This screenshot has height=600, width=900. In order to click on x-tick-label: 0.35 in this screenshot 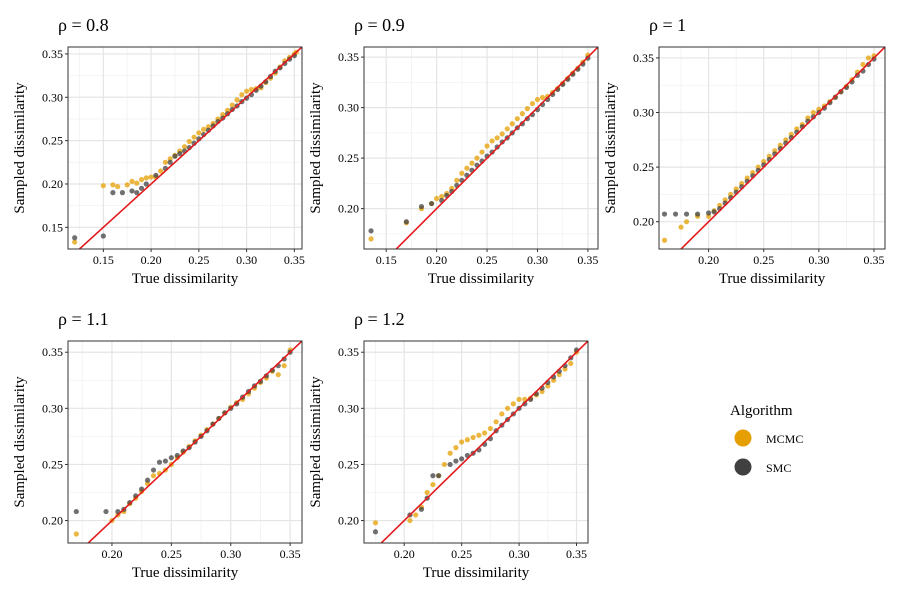, I will do `click(290, 554)`.